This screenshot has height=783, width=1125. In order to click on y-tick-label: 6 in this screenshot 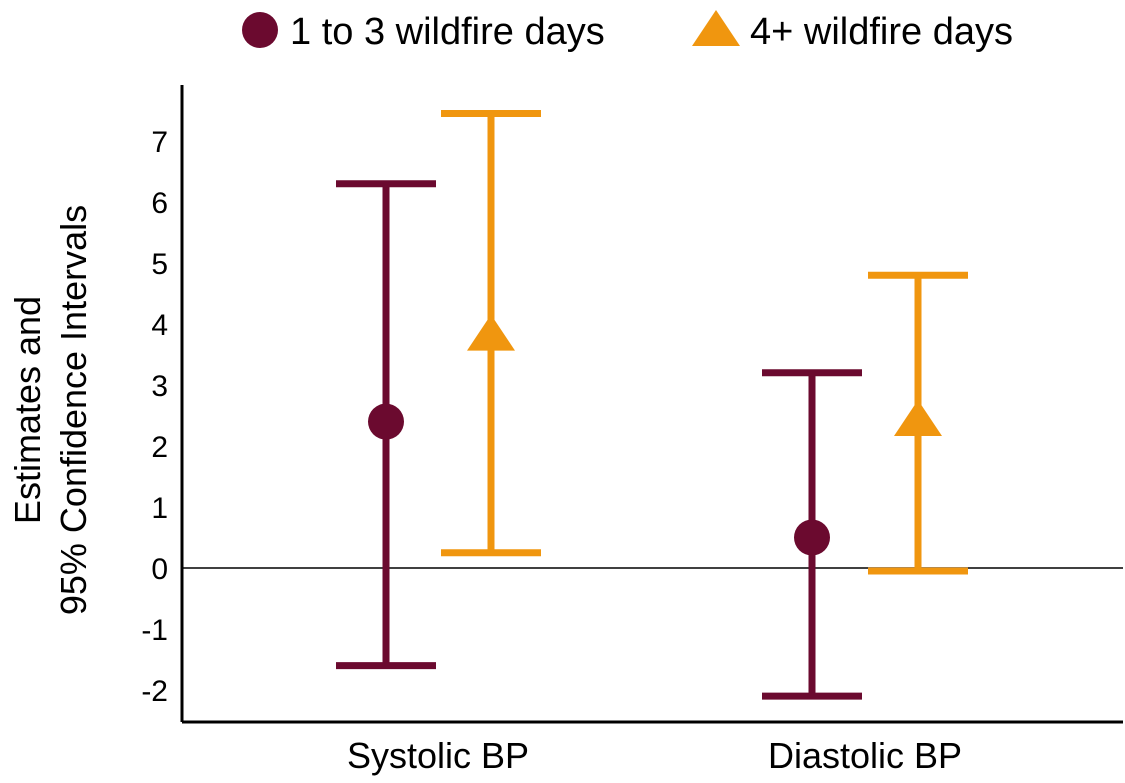, I will do `click(159, 203)`.